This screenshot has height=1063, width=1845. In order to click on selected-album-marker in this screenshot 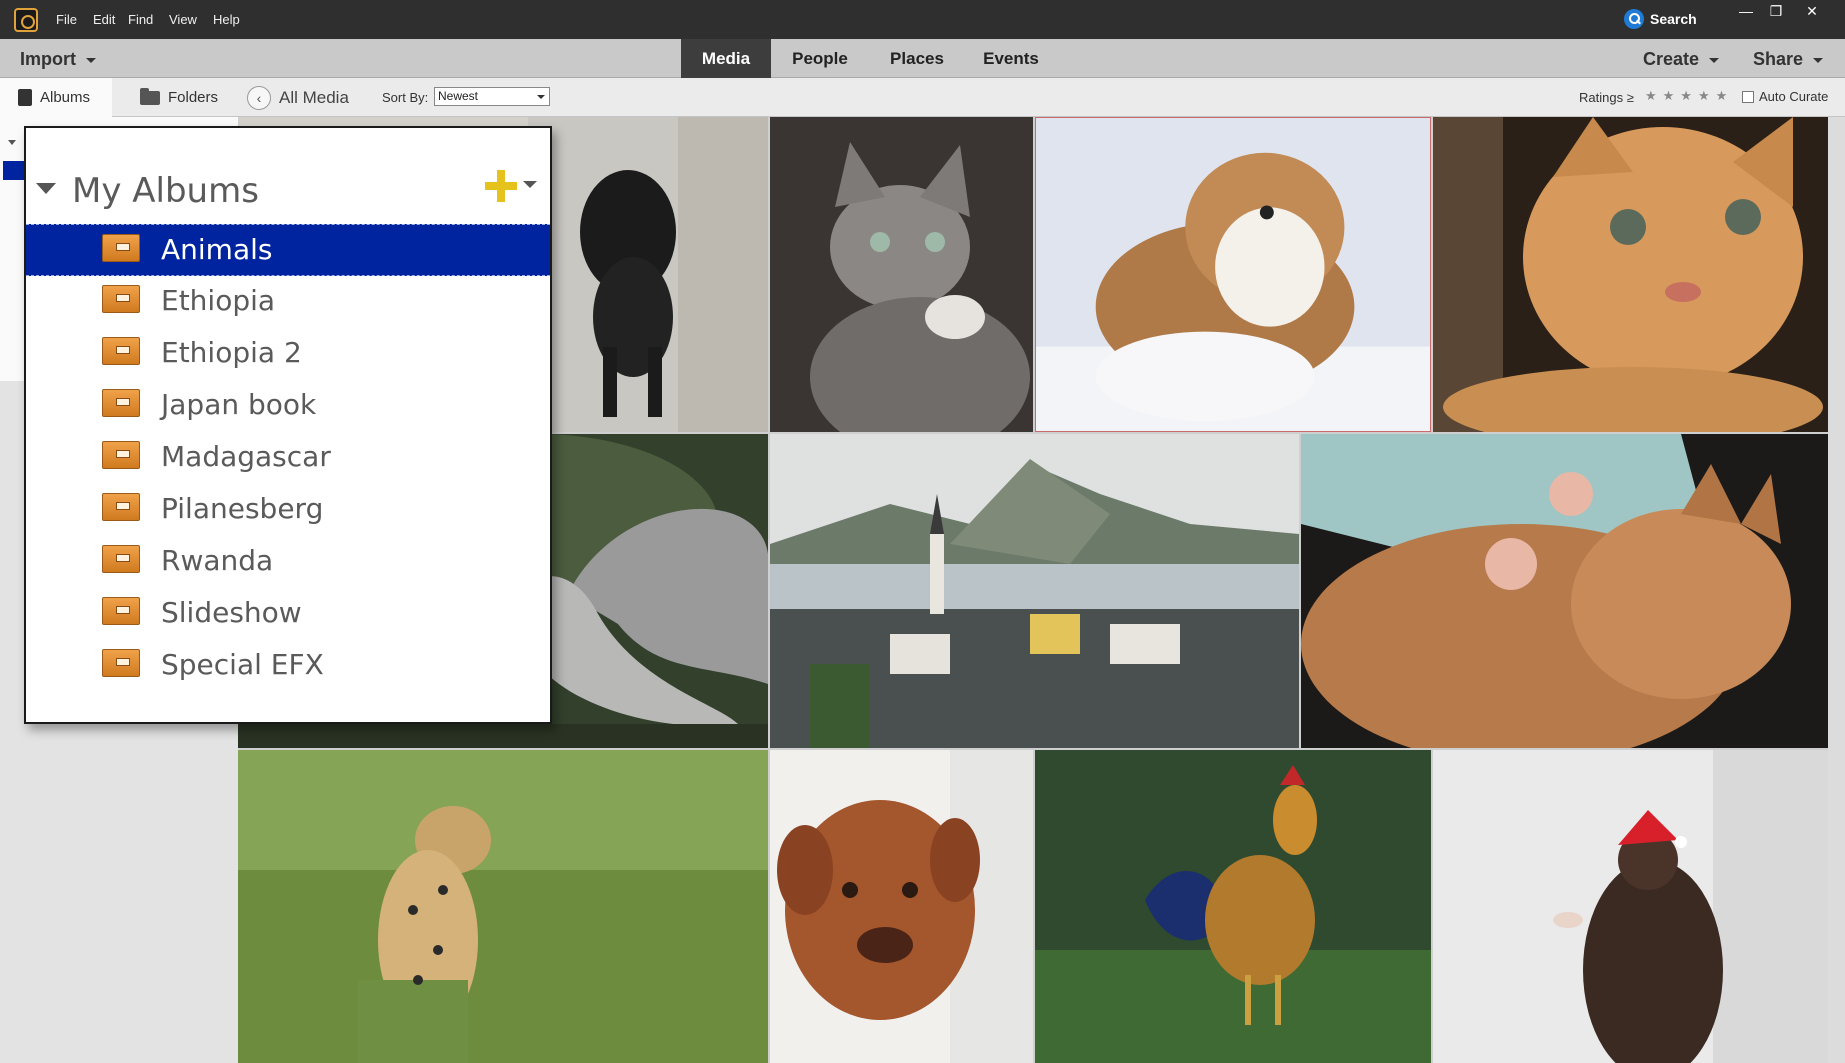, I will do `click(14, 170)`.